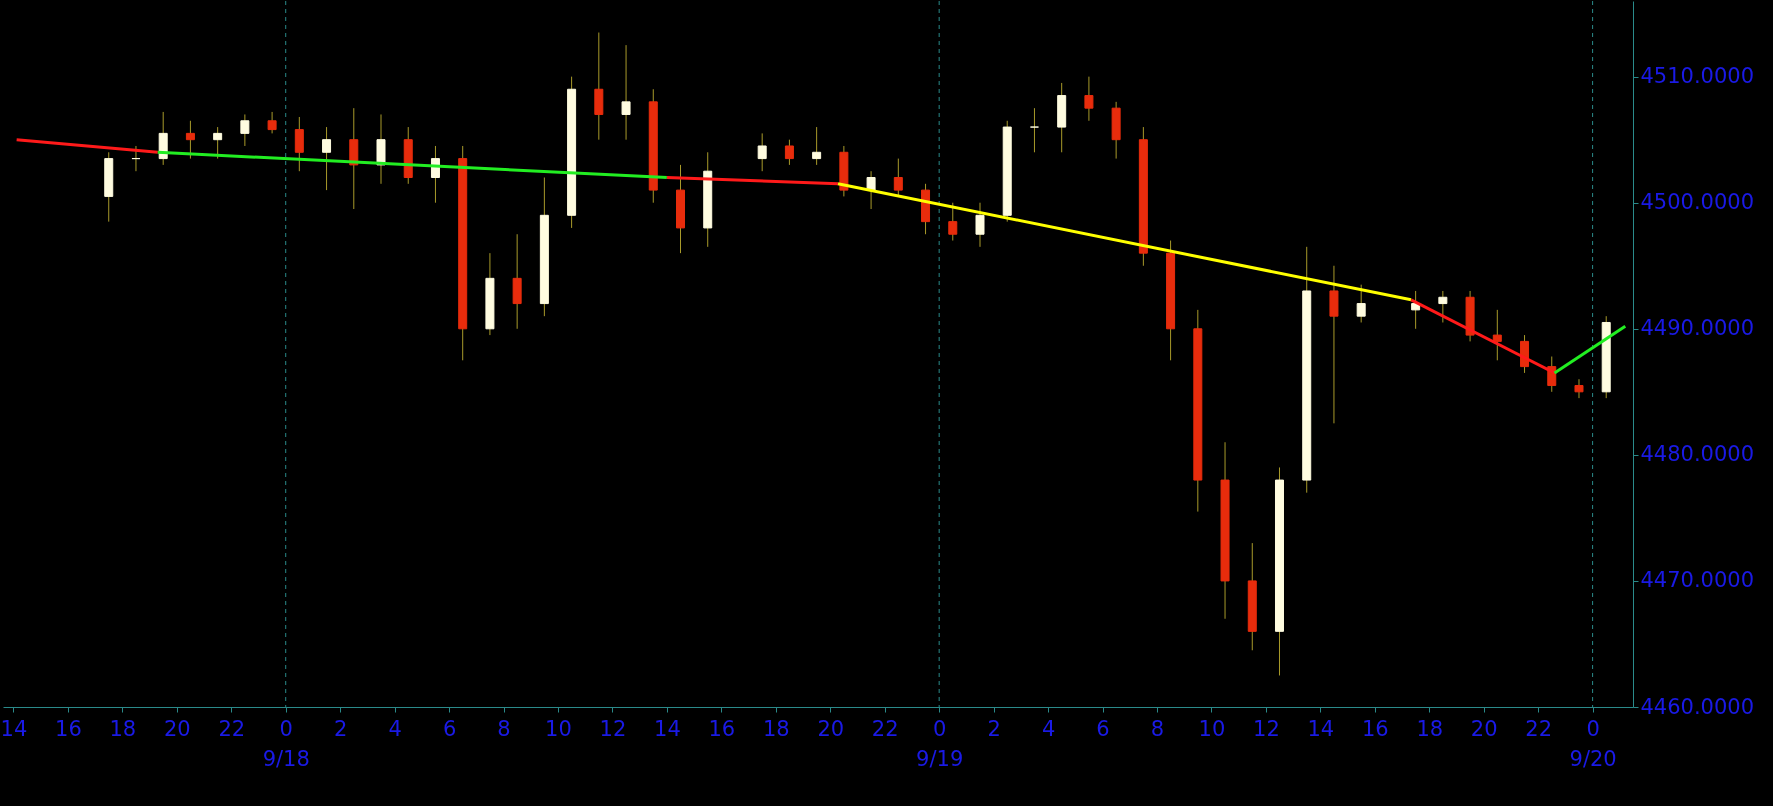 Image resolution: width=1773 pixels, height=806 pixels. Describe the element at coordinates (1697, 706) in the screenshot. I see `y-tick-label: 4460.0000` at that location.